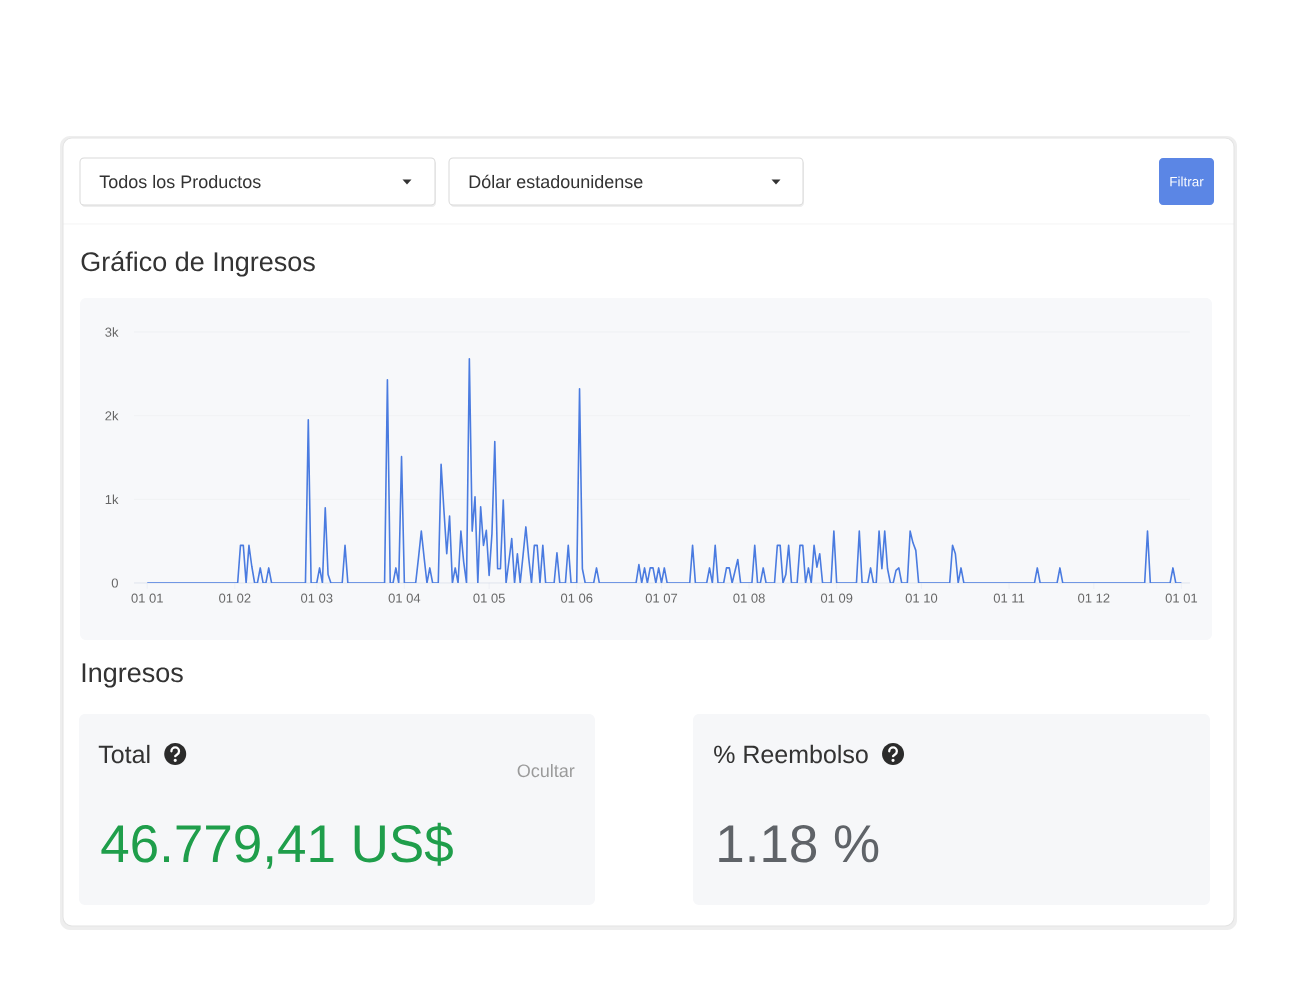 The image size is (1300, 1000). I want to click on text: Ocultar, so click(546, 770).